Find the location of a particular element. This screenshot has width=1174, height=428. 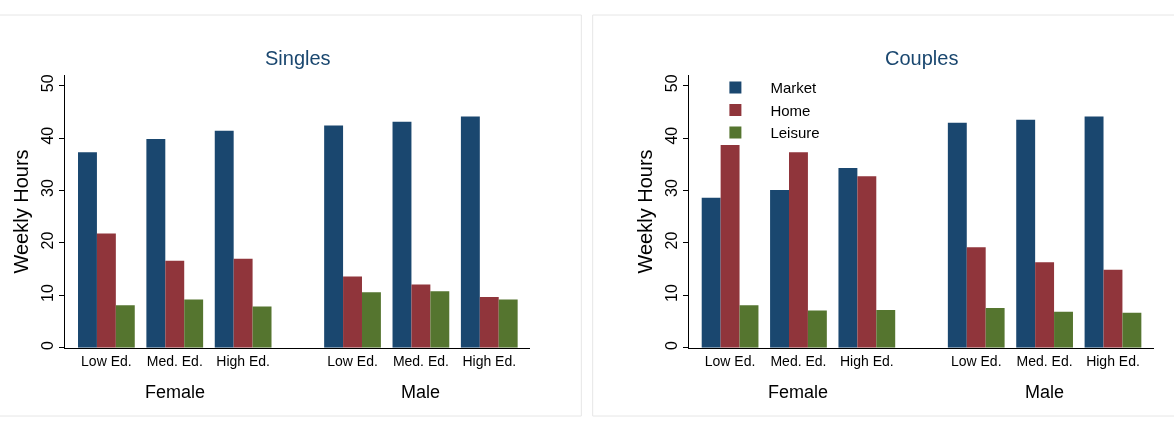

chart-title: Singles is located at coordinates (298, 58).